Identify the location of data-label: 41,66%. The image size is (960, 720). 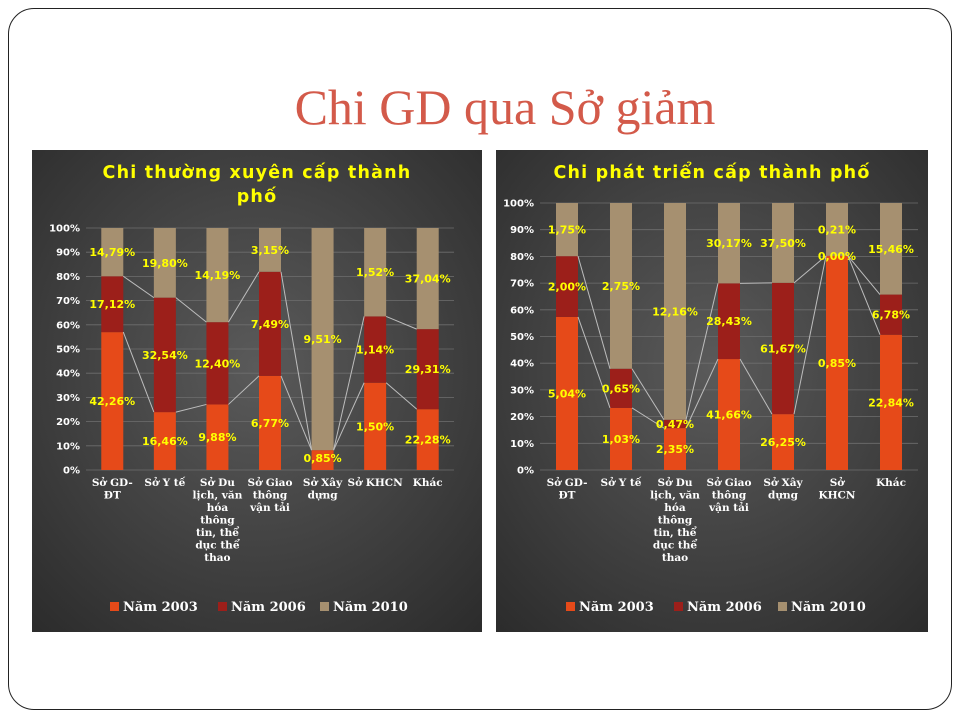
(729, 415).